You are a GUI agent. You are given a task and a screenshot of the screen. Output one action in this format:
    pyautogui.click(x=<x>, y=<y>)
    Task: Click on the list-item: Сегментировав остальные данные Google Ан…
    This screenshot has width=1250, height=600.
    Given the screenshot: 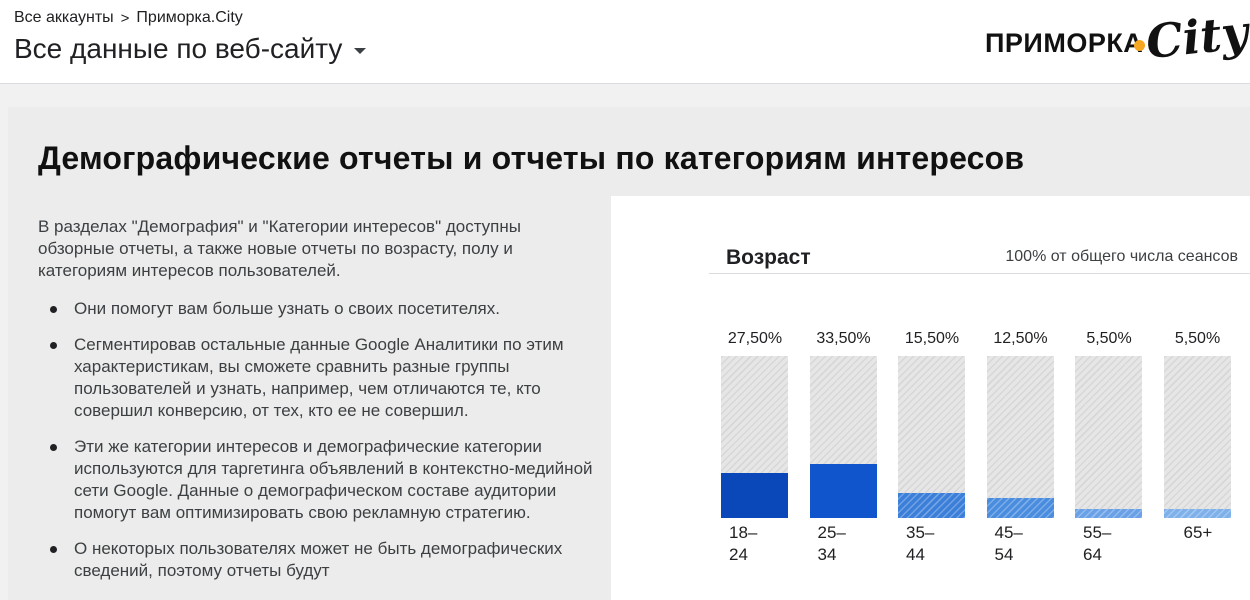 What is the action you would take?
    pyautogui.click(x=328, y=378)
    